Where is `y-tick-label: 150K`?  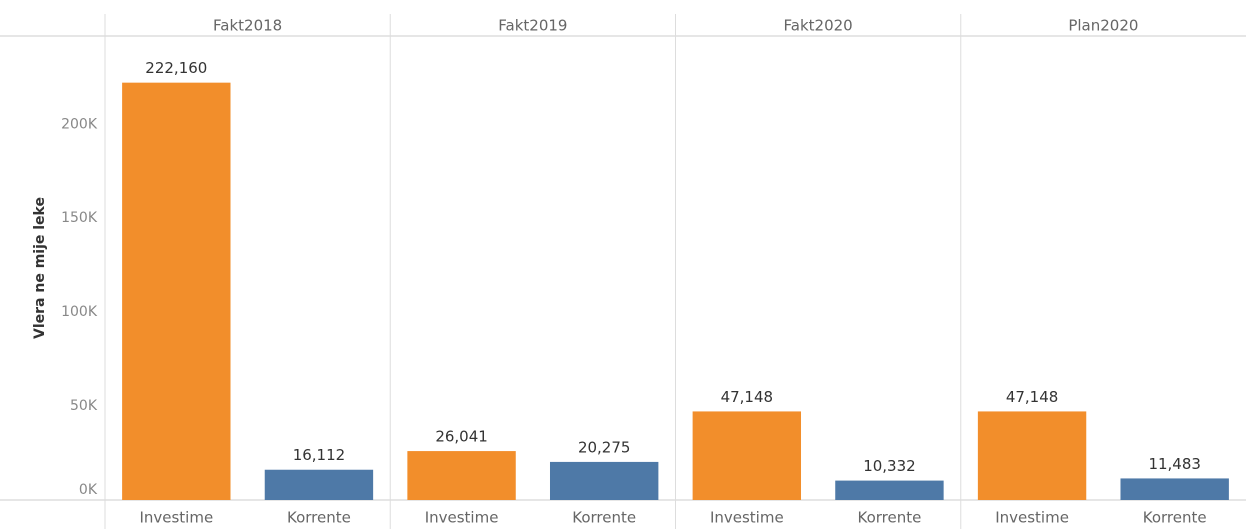
y-tick-label: 150K is located at coordinates (79, 218).